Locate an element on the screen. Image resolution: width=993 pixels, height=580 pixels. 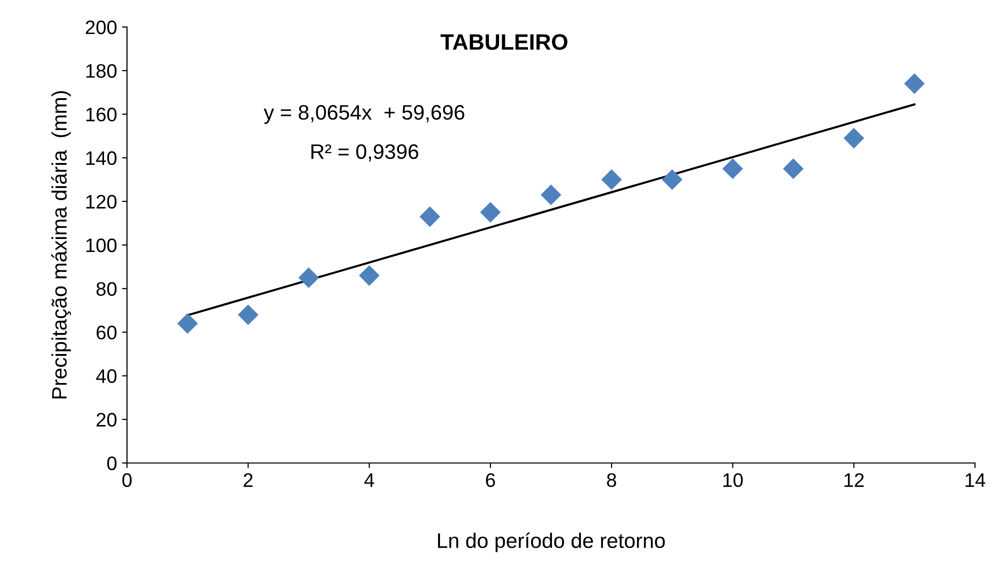
chart-title: TABULEIRO is located at coordinates (504, 42).